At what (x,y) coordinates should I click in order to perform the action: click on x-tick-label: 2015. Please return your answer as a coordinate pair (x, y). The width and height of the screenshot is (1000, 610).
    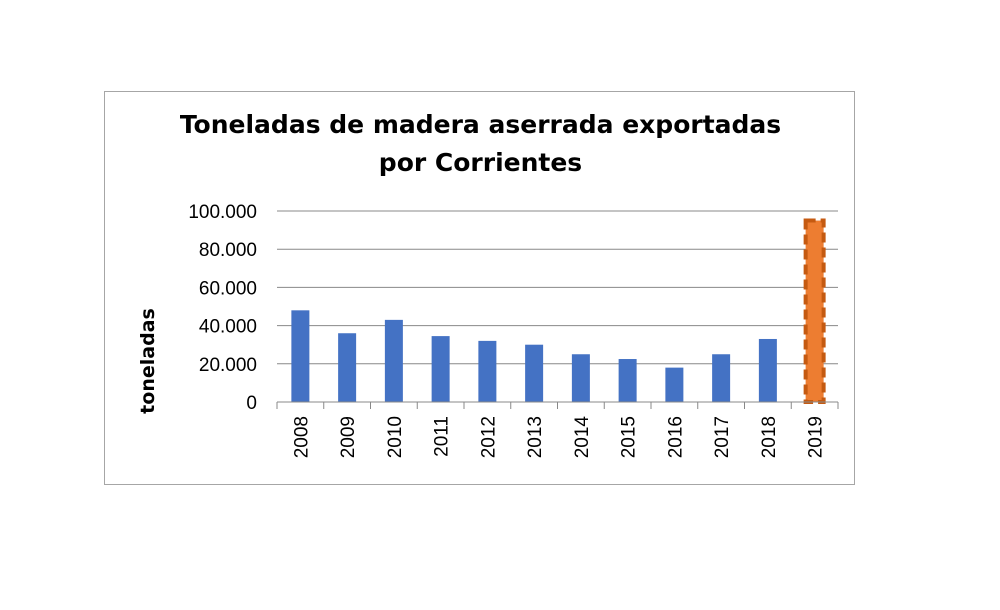
    Looking at the image, I should click on (629, 437).